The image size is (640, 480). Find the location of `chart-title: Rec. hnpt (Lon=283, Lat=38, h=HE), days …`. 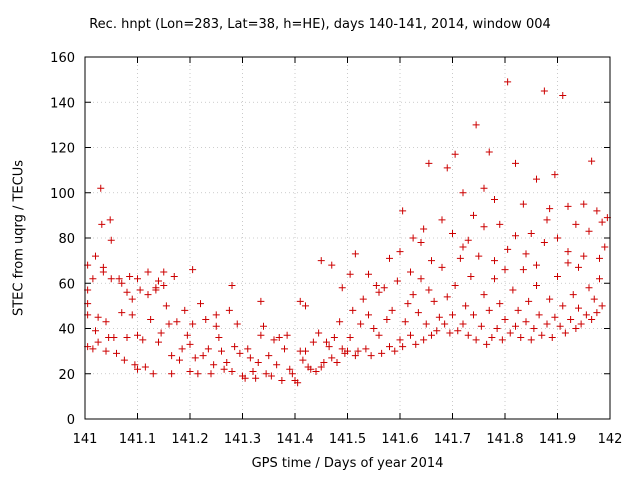

chart-title: Rec. hnpt (Lon=283, Lat=38, h=HE), days … is located at coordinates (320, 24).